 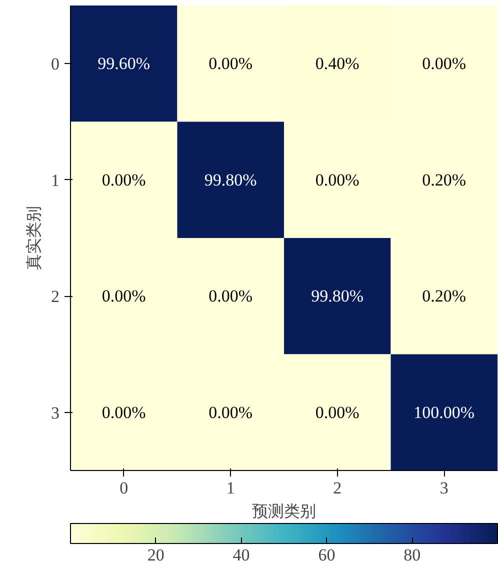 I want to click on color-bar-label: 20, so click(x=155, y=554).